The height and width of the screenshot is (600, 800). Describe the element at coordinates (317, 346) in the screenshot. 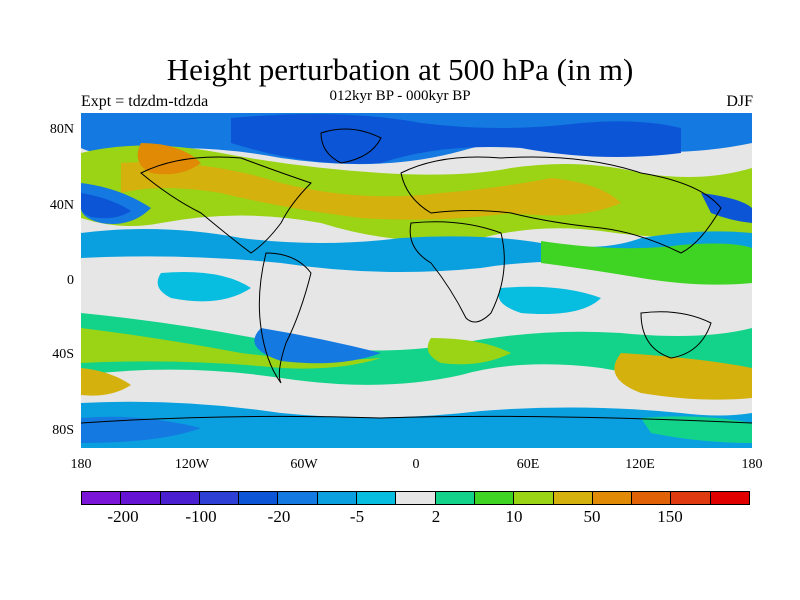

I see `patch-satlantic-blue` at that location.